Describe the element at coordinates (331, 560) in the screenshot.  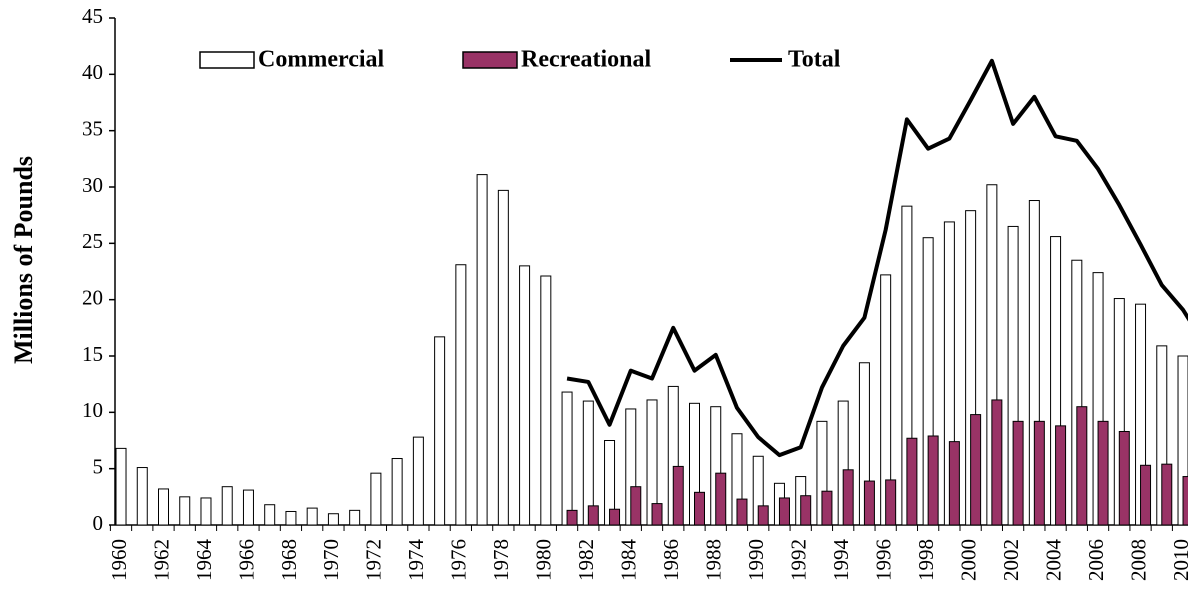
I see `x-tick-label: 1970` at that location.